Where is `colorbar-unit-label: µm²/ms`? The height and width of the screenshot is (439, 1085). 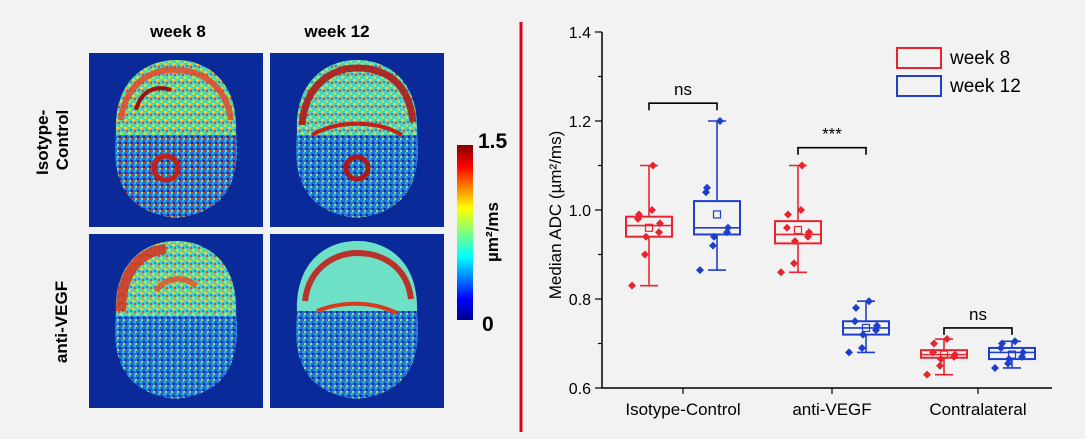 colorbar-unit-label: µm²/ms is located at coordinates (492, 232).